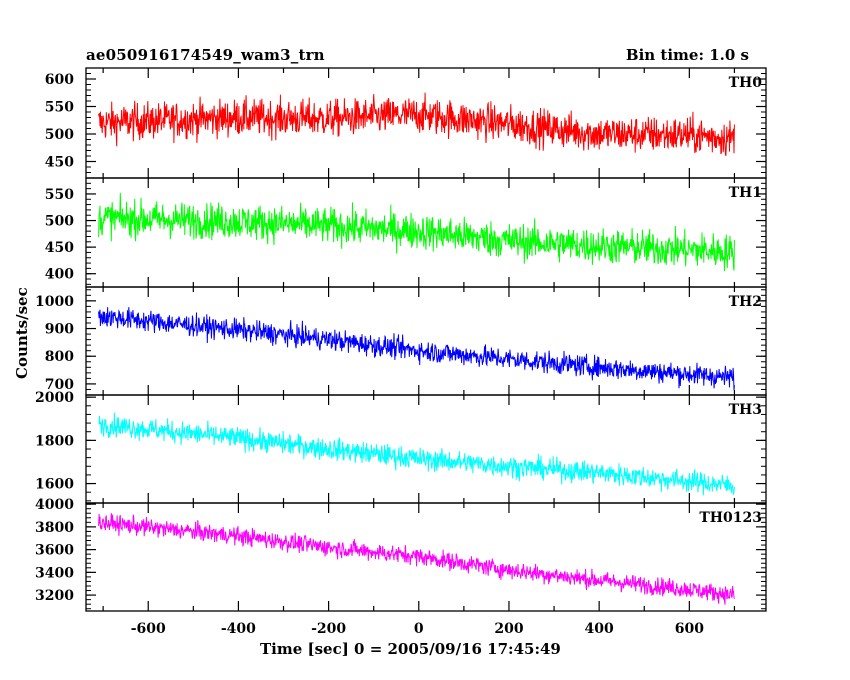 The height and width of the screenshot is (680, 850). What do you see at coordinates (59, 80) in the screenshot?
I see `y-tick-label: 600` at bounding box center [59, 80].